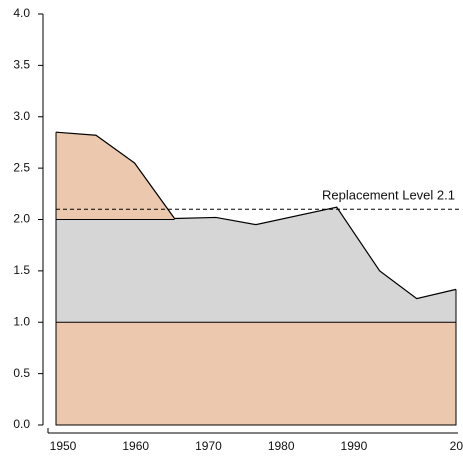  I want to click on reference-label: Replacement Level 2.1, so click(388, 195).